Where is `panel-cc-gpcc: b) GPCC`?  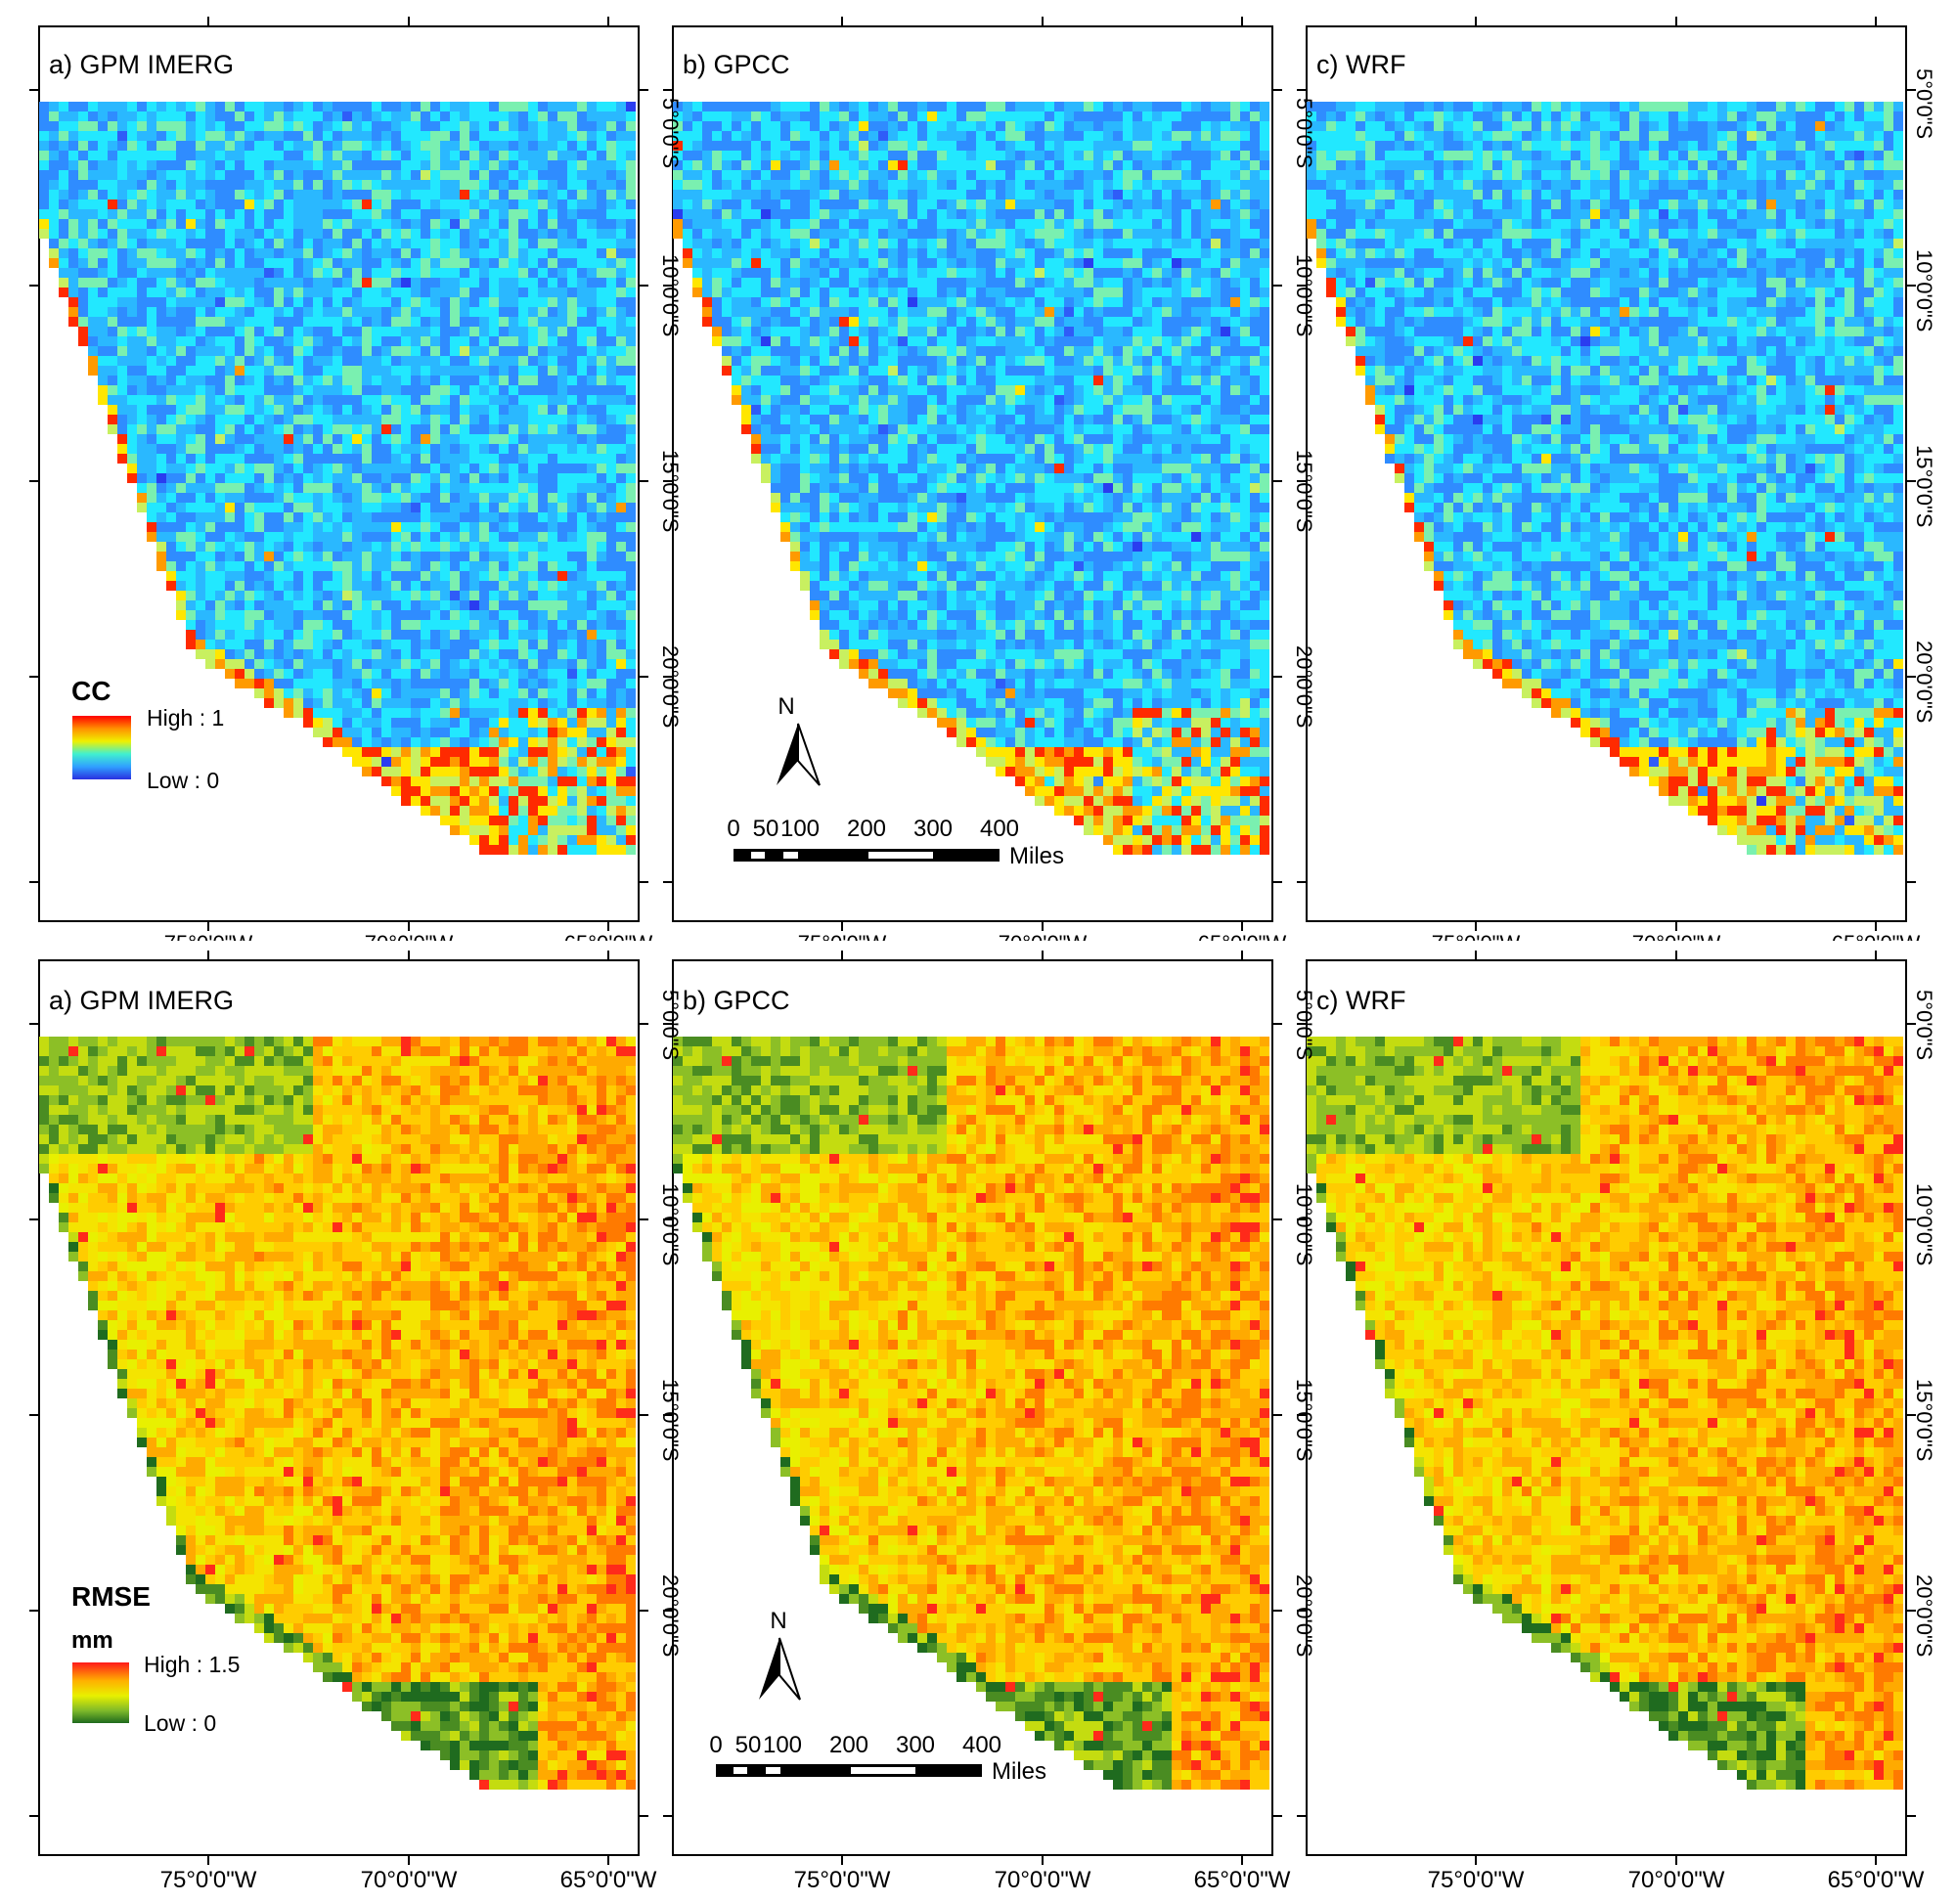 panel-cc-gpcc: b) GPCC is located at coordinates (972, 473).